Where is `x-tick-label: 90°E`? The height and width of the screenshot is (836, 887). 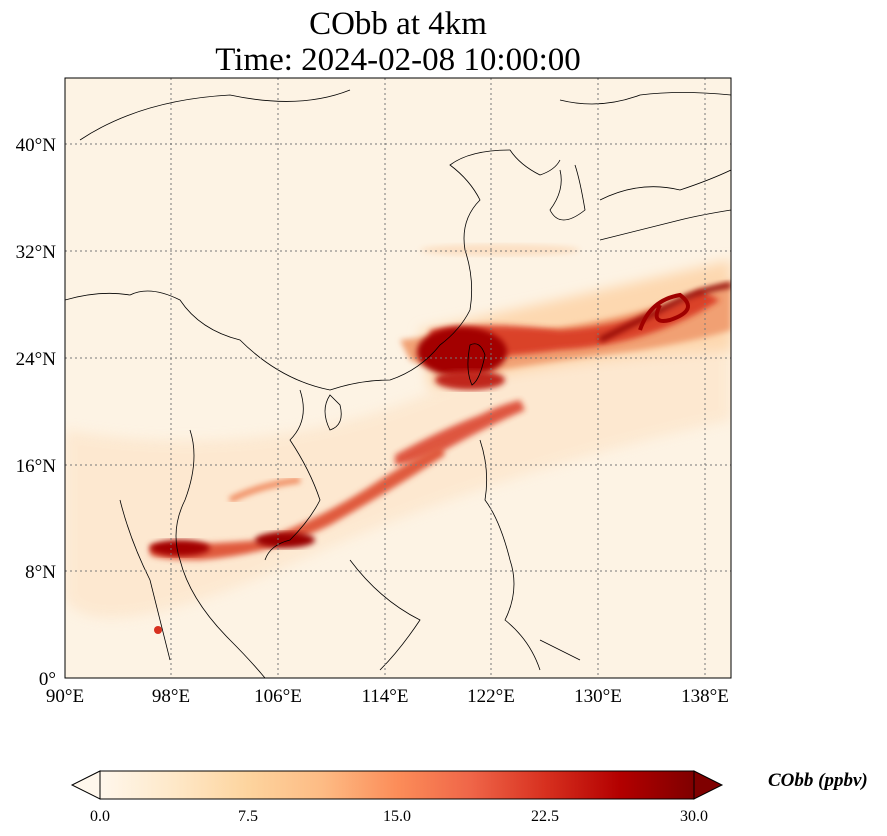
x-tick-label: 90°E is located at coordinates (65, 696).